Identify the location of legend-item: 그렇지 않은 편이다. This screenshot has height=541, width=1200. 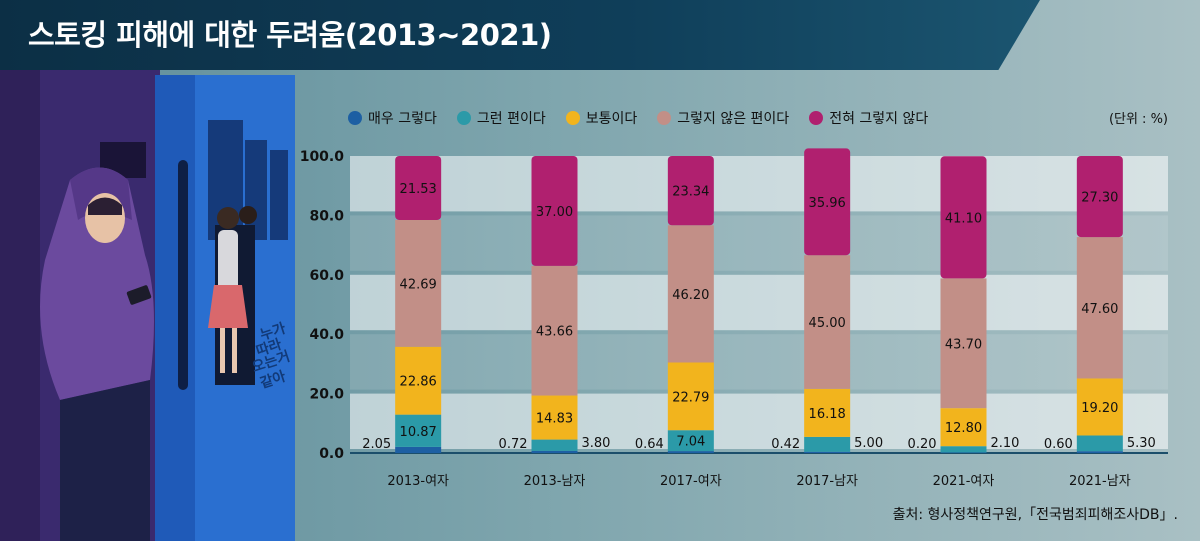
(723, 118).